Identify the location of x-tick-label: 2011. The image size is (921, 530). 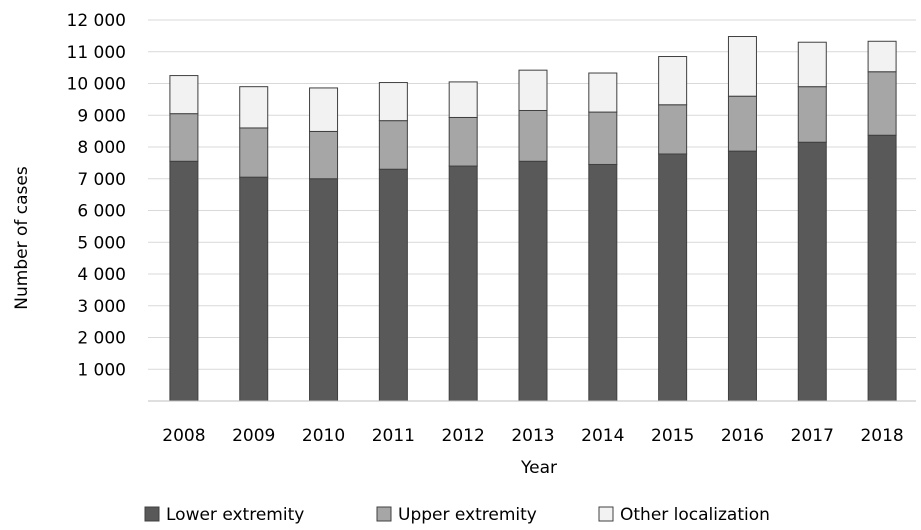
(393, 436).